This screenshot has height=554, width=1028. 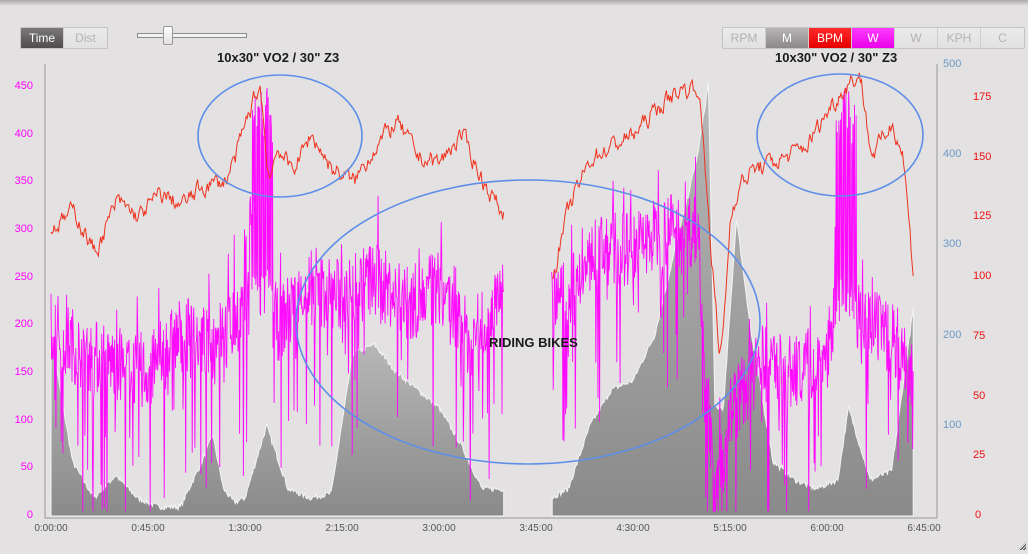 What do you see at coordinates (840, 135) in the screenshot?
I see `interval-ellipse-right` at bounding box center [840, 135].